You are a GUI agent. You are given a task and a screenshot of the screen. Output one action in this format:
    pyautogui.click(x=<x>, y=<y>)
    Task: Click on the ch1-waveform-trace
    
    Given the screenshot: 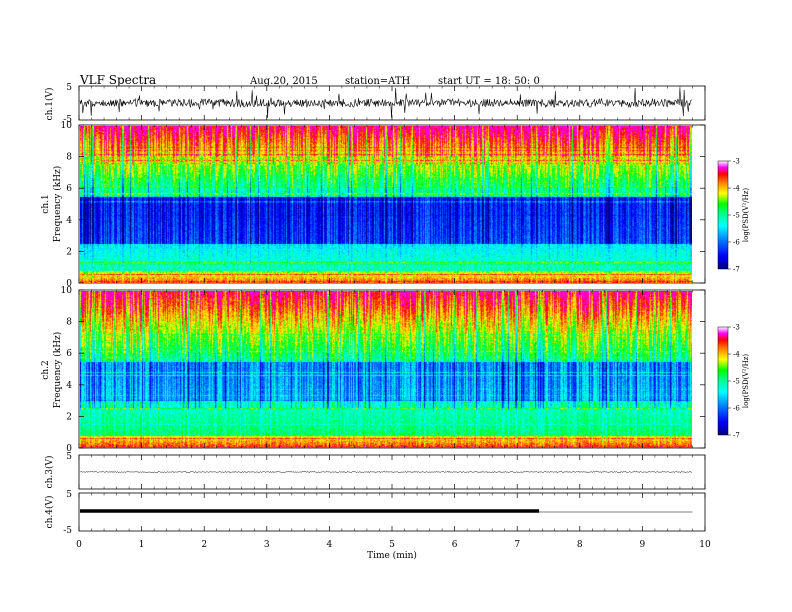 What is the action you would take?
    pyautogui.click(x=385, y=102)
    